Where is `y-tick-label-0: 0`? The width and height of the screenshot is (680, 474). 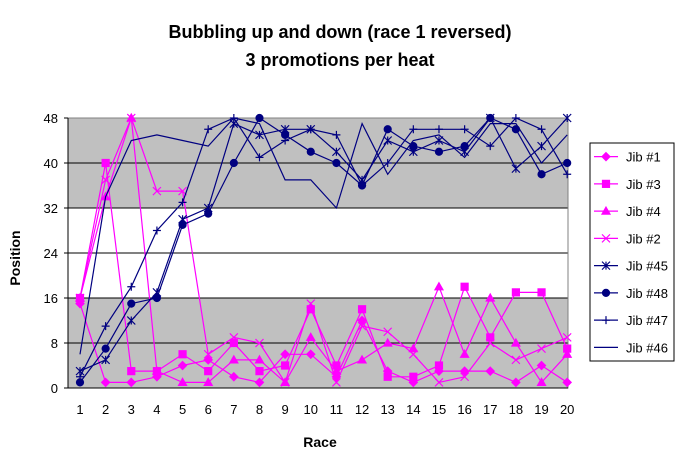
y-tick-label-0: 0 is located at coordinates (54, 388).